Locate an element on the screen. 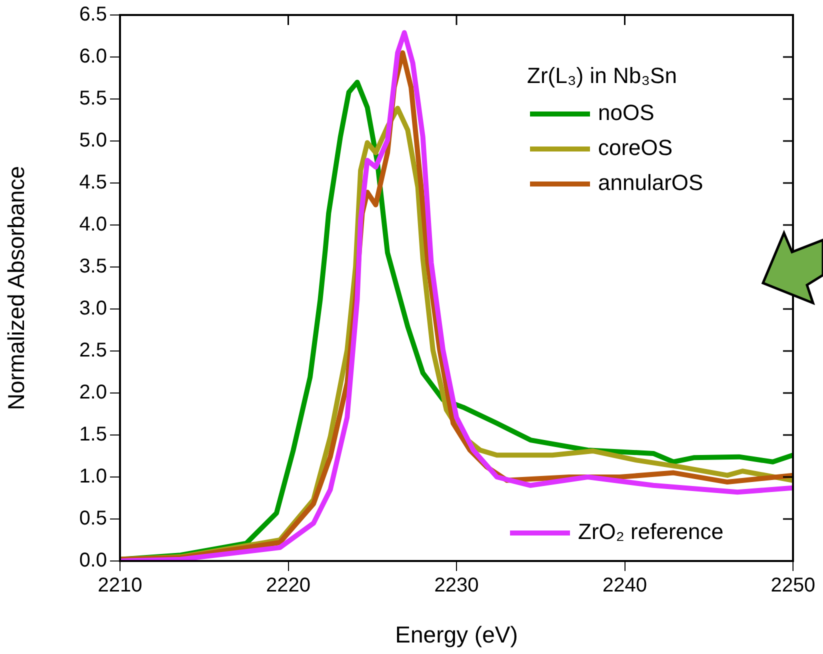 The height and width of the screenshot is (654, 823). y-tick-label: 4.5 is located at coordinates (93, 183).